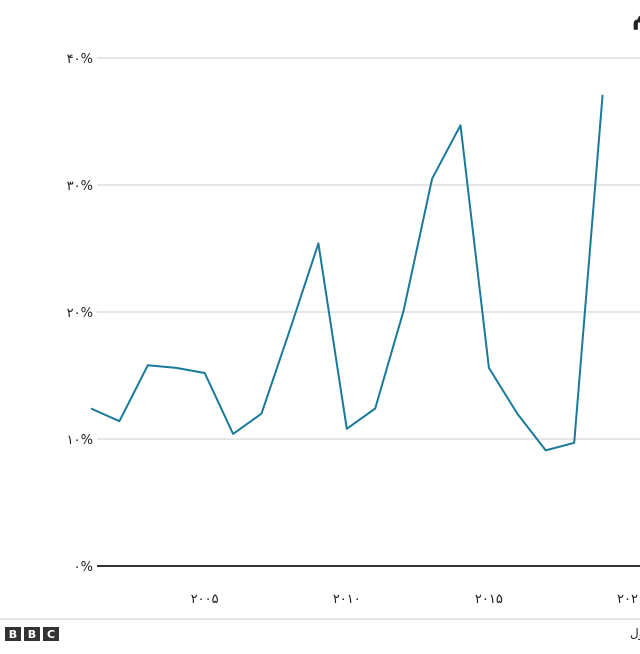 The image size is (640, 654). What do you see at coordinates (489, 599) in the screenshot?
I see `x-tick-label: ۲۰۱۵` at bounding box center [489, 599].